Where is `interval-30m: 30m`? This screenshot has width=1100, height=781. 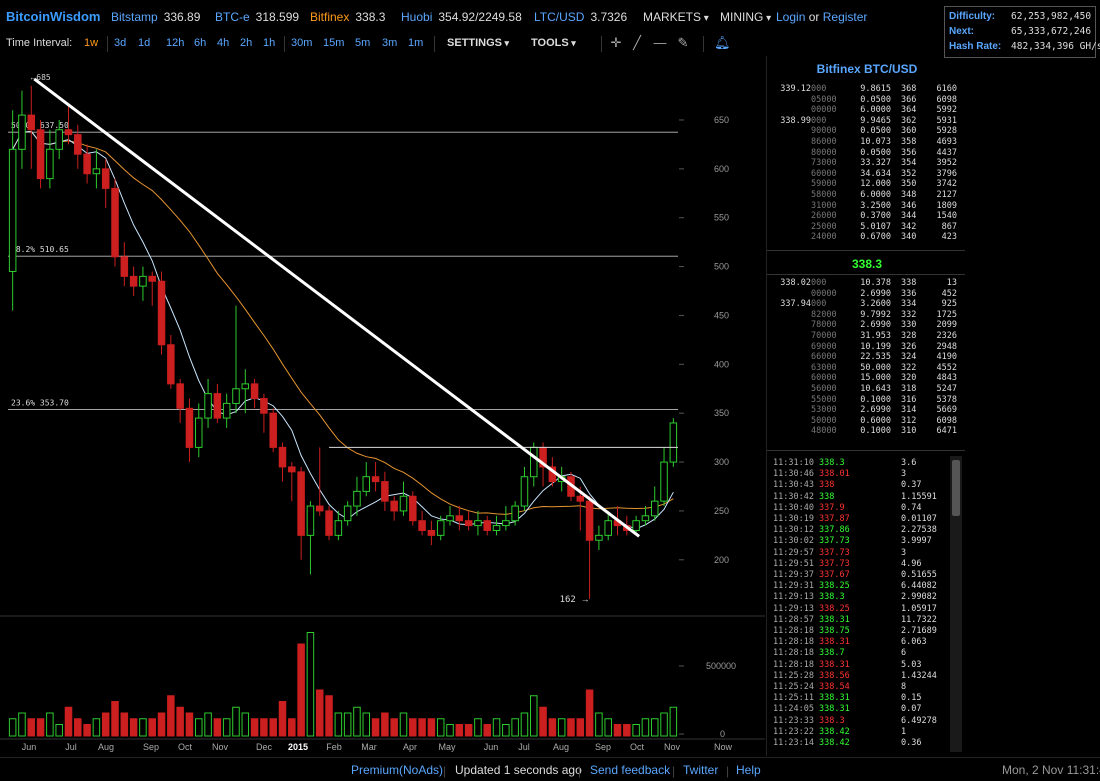
interval-30m: 30m is located at coordinates (302, 43).